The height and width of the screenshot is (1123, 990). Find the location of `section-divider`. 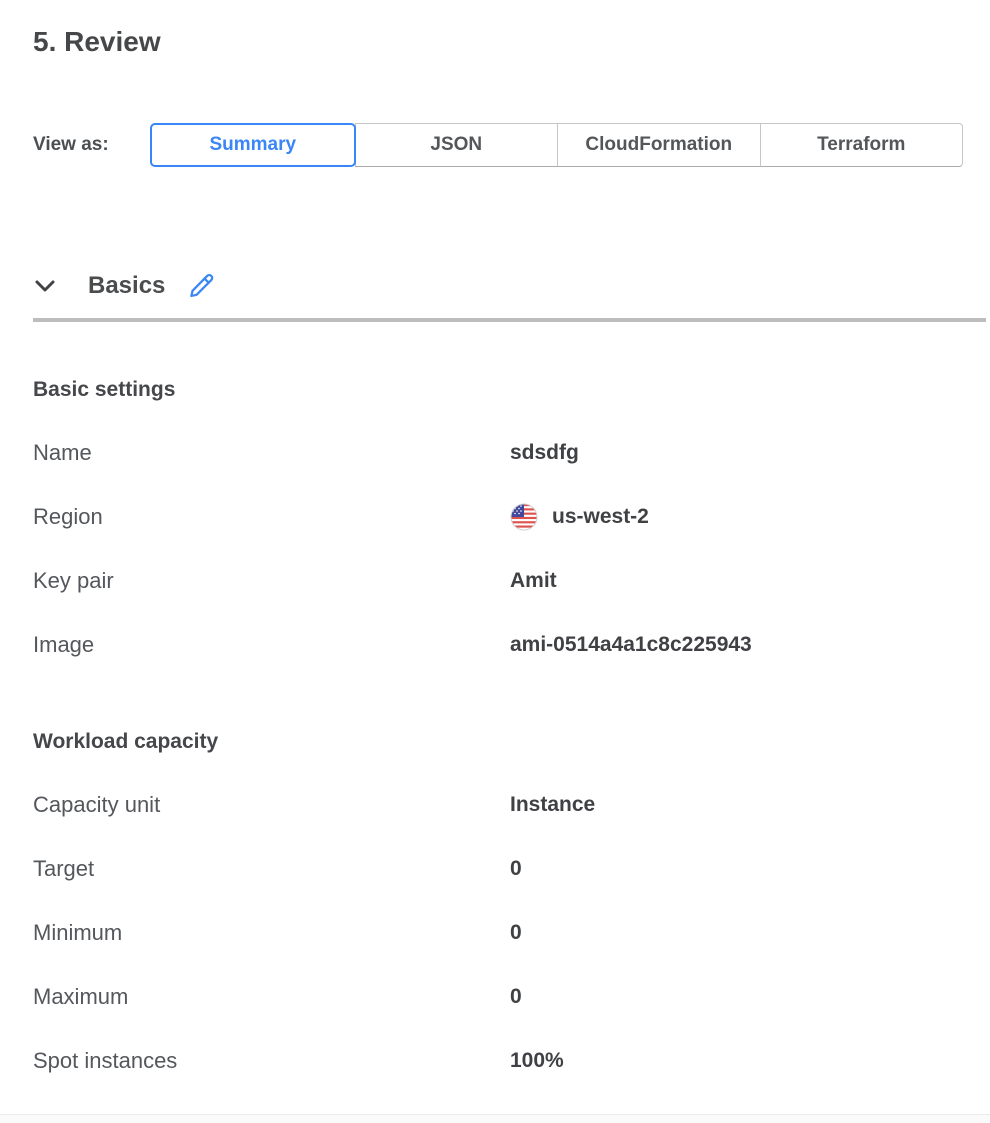

section-divider is located at coordinates (509, 319).